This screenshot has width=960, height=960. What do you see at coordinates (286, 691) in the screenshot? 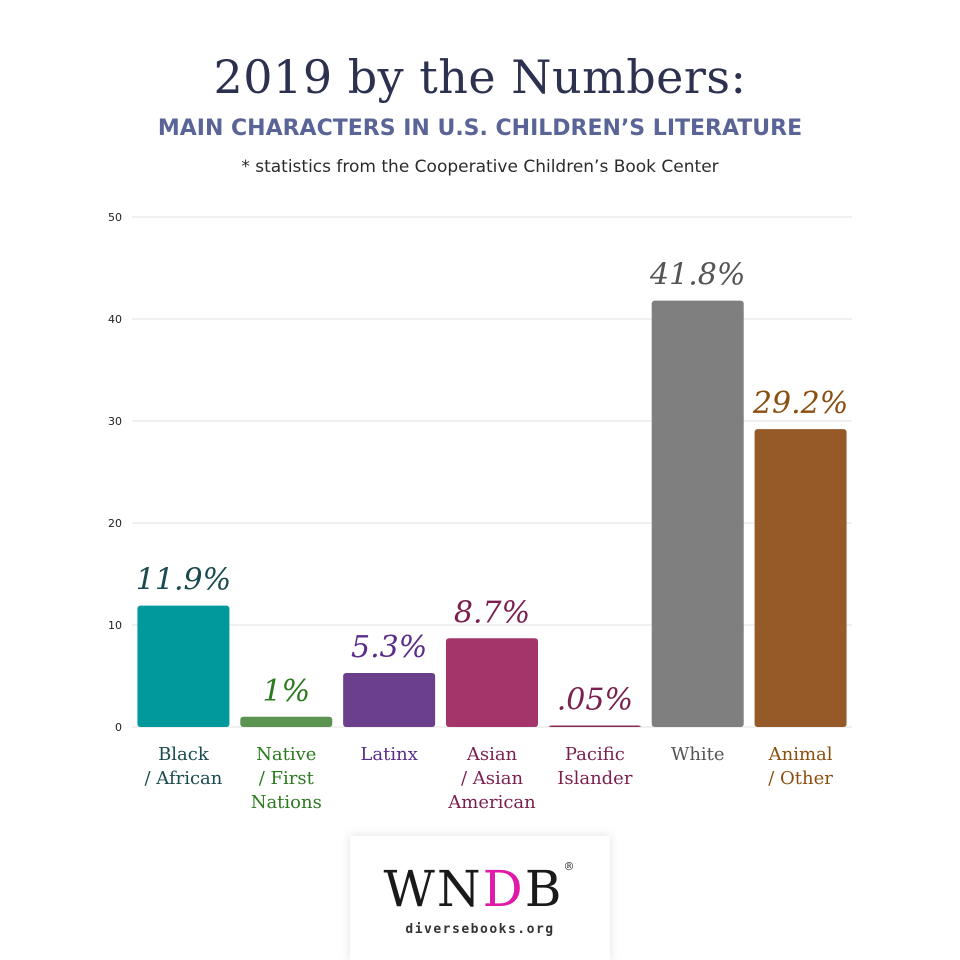
I see `data-label: 1%` at bounding box center [286, 691].